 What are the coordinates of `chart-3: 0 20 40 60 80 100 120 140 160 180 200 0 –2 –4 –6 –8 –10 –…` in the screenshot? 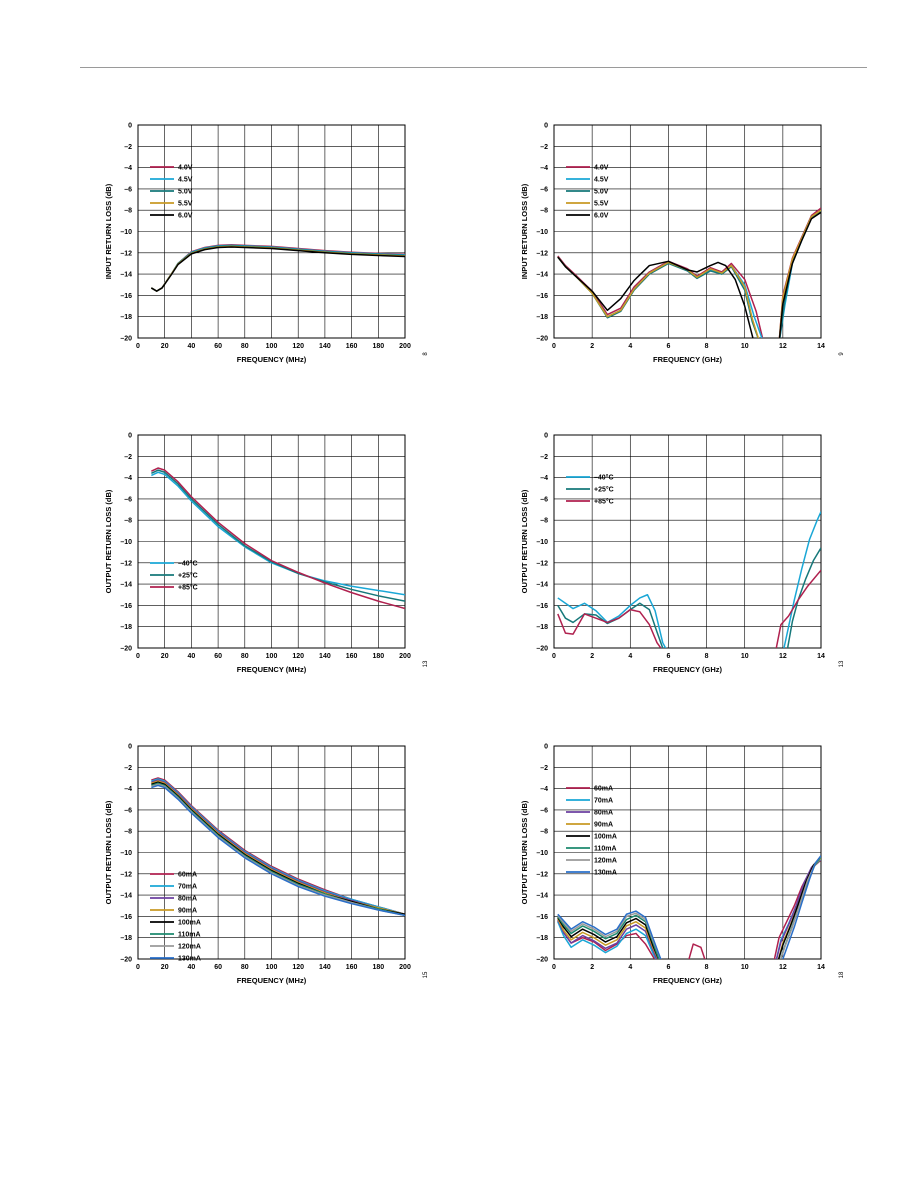 It's located at (266, 554).